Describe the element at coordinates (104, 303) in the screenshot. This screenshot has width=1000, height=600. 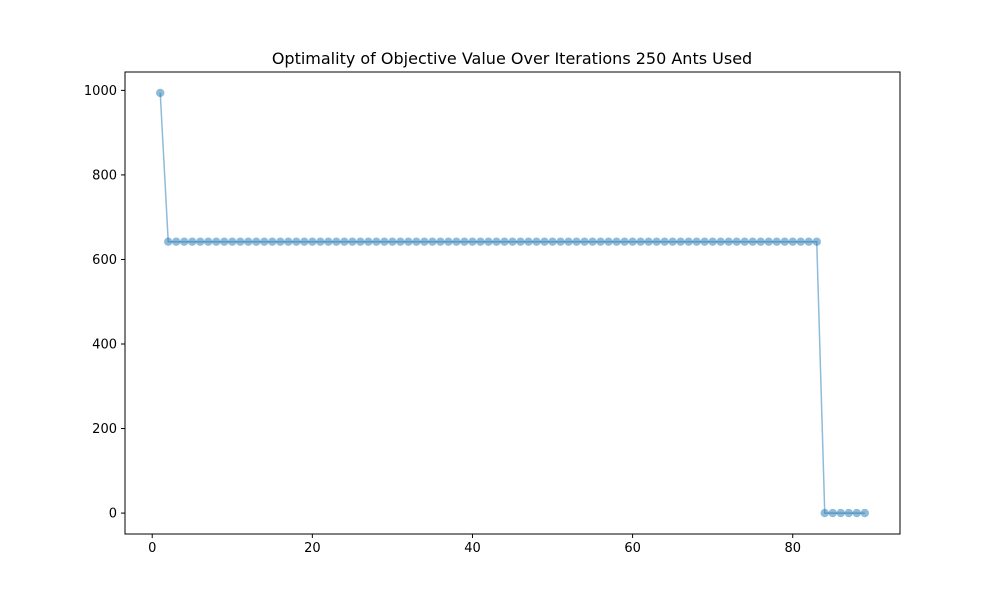
I see `y-axis: 0 200 400 600 800 1000` at that location.